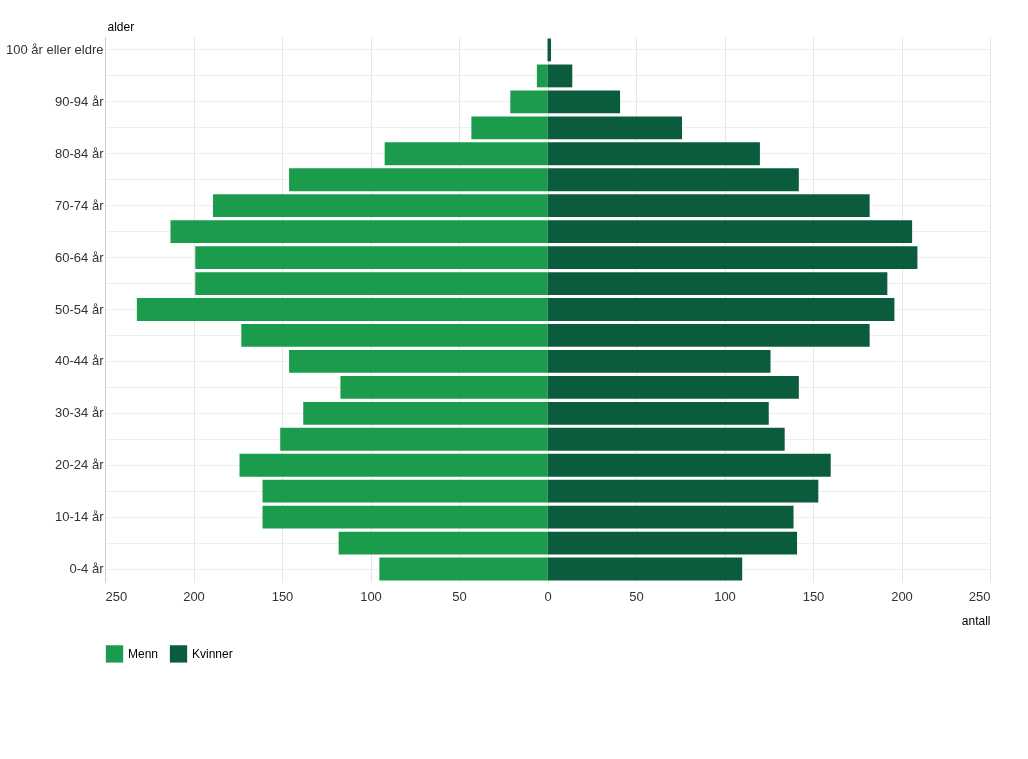 The image size is (1028, 759). I want to click on y-tick-label: 40-44 år, so click(80, 361).